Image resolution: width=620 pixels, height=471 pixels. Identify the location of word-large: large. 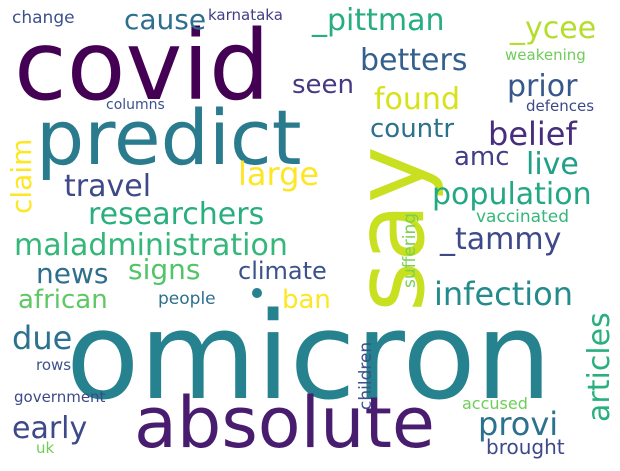
(279, 174).